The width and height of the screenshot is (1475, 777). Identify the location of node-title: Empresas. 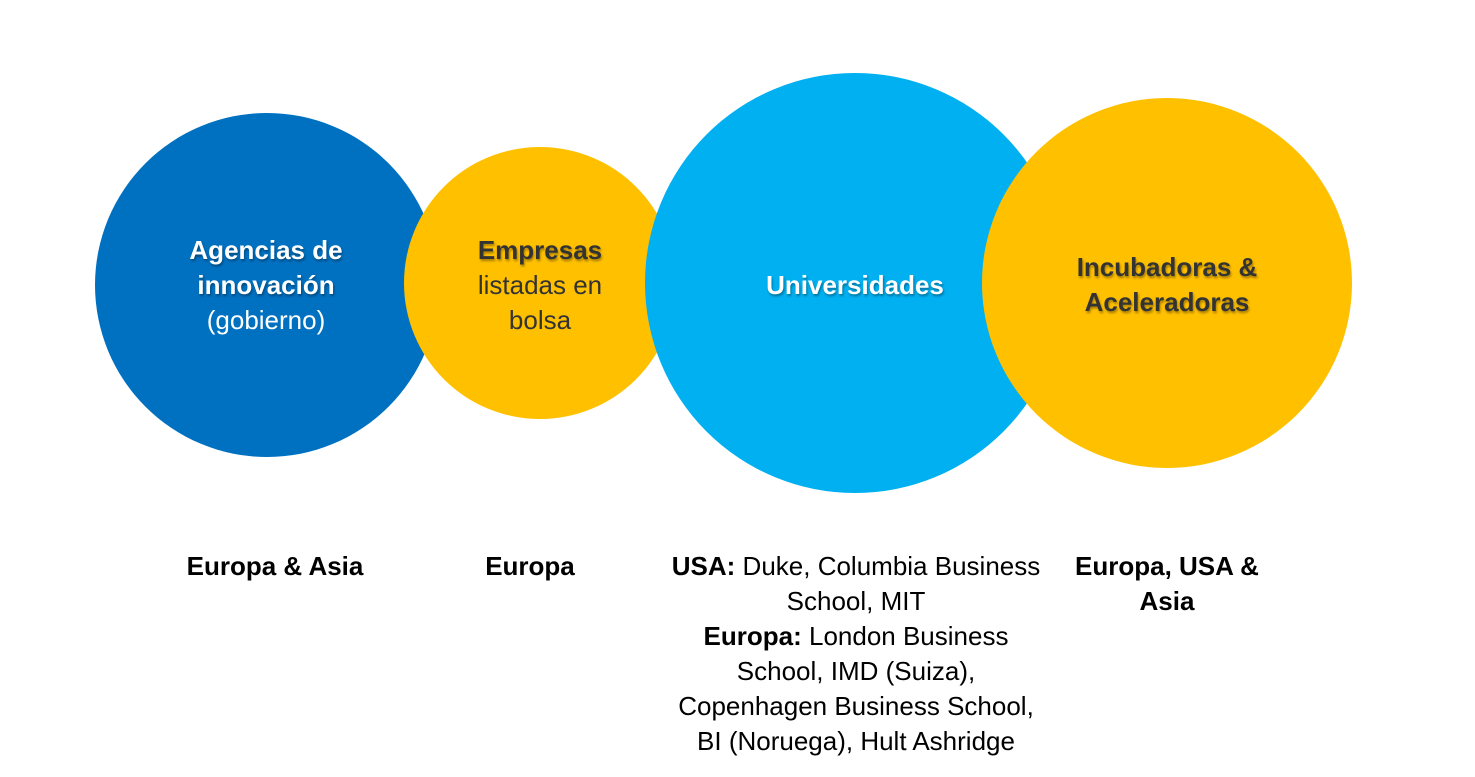
(540, 249).